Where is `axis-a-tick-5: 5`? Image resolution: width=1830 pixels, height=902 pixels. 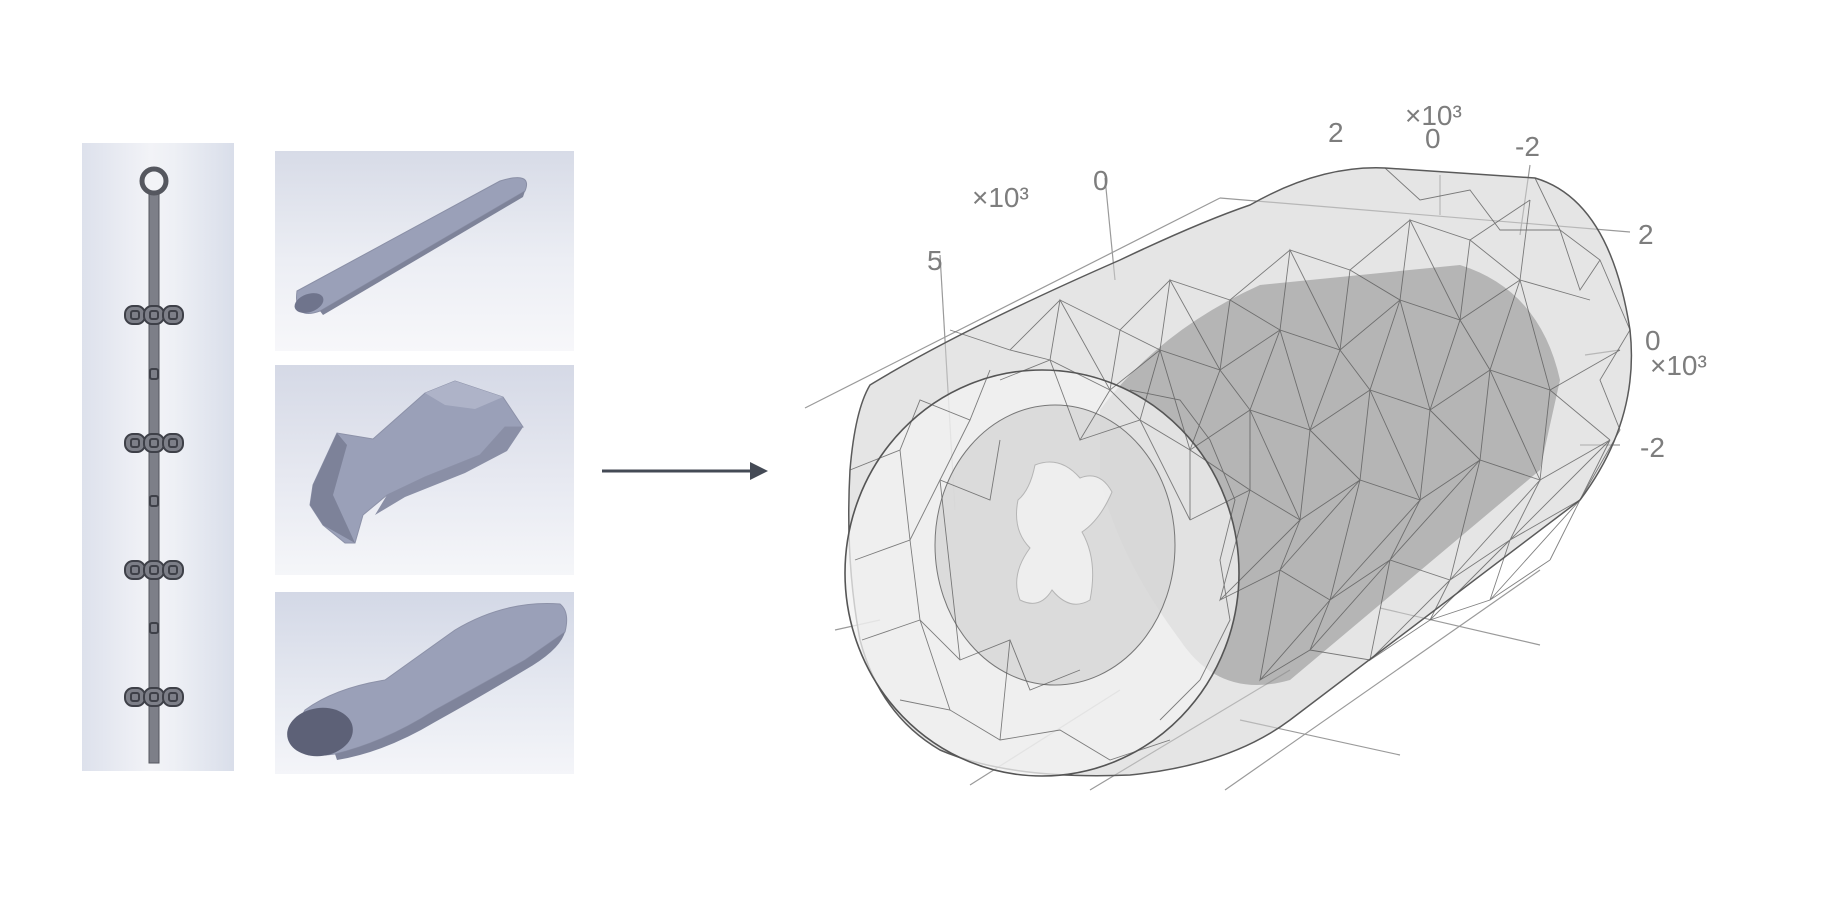 axis-a-tick-5: 5 is located at coordinates (935, 260).